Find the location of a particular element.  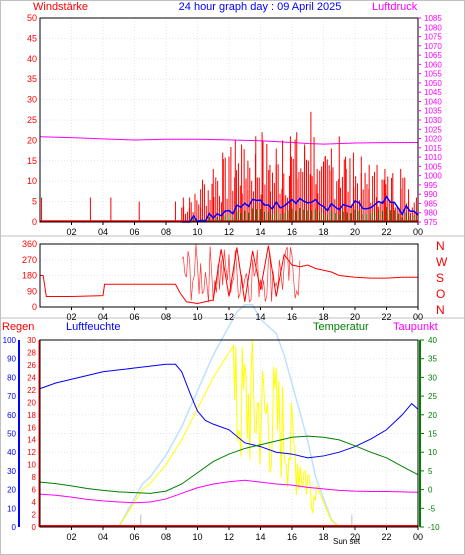

temperature-axis-label: -10 is located at coordinates (434, 527).